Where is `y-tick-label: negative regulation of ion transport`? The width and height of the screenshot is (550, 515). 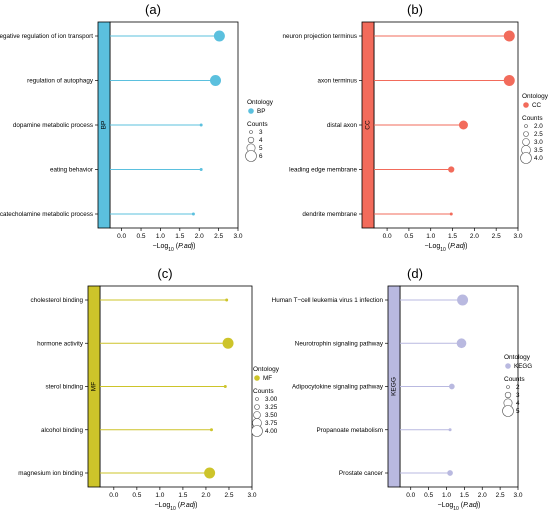
y-tick-label: negative regulation of ion transport is located at coordinates (46, 36).